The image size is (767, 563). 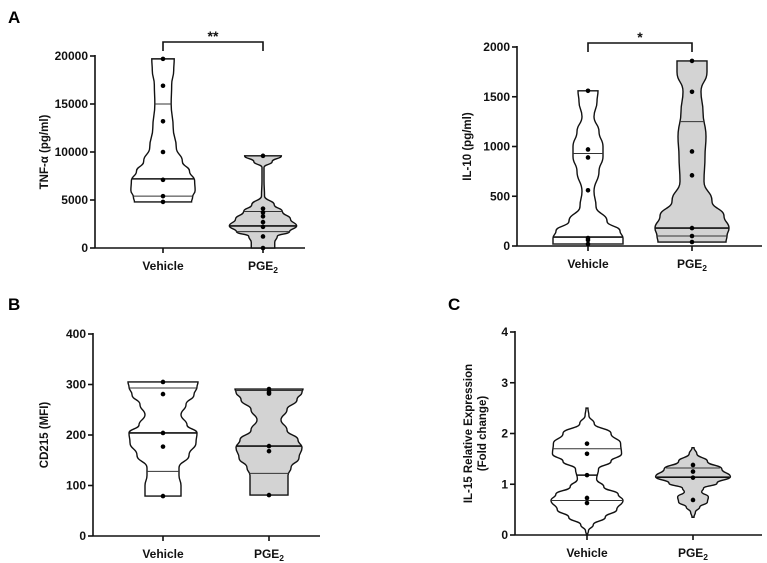 I want to click on y-tick-label: 1000, so click(x=496, y=147).